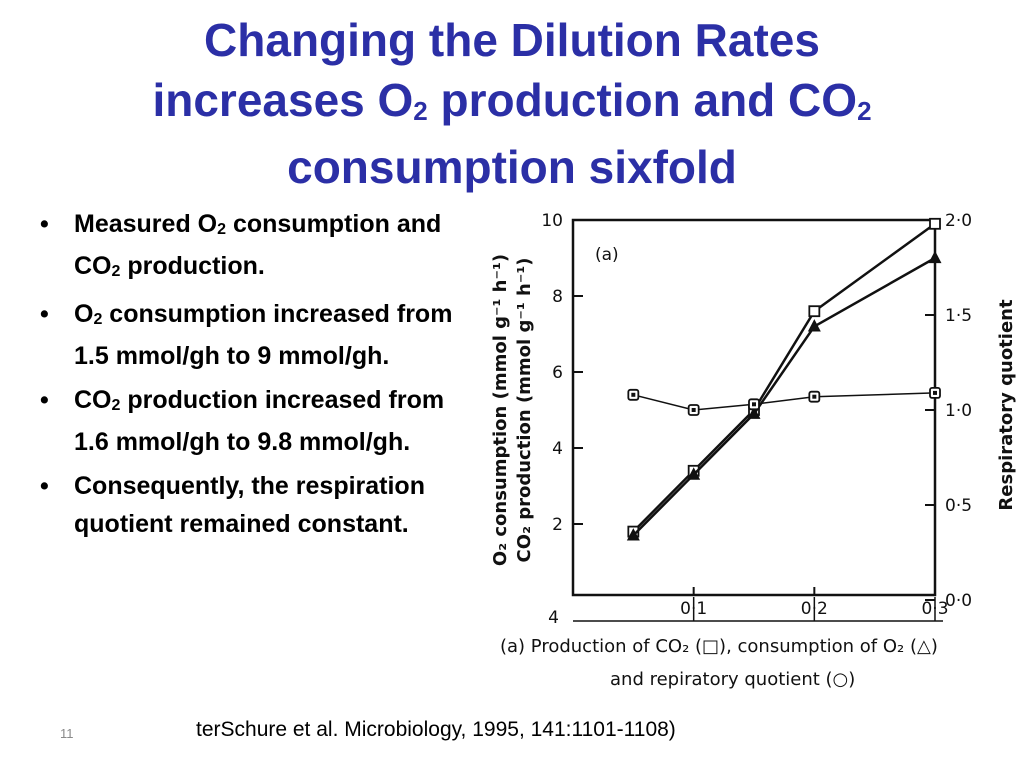  What do you see at coordinates (814, 609) in the screenshot?
I see `x-tick-label: 0·2` at bounding box center [814, 609].